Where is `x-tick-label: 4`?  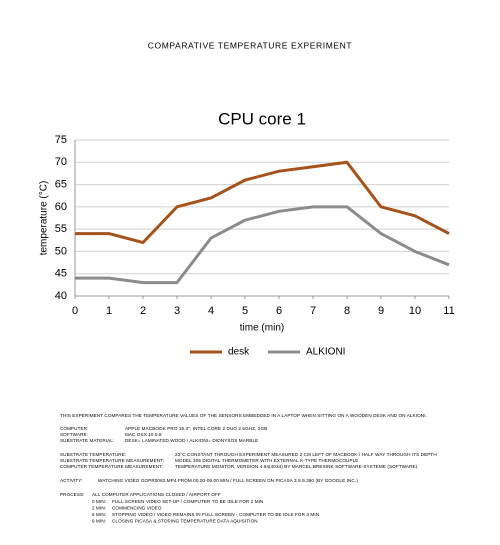 x-tick-label: 4 is located at coordinates (211, 311).